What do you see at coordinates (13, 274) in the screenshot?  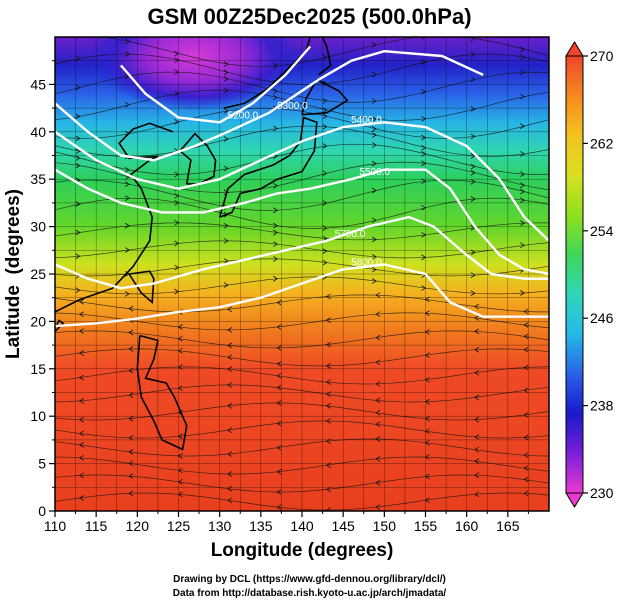 I see `y-axis-label: Latitude (degrees)` at bounding box center [13, 274].